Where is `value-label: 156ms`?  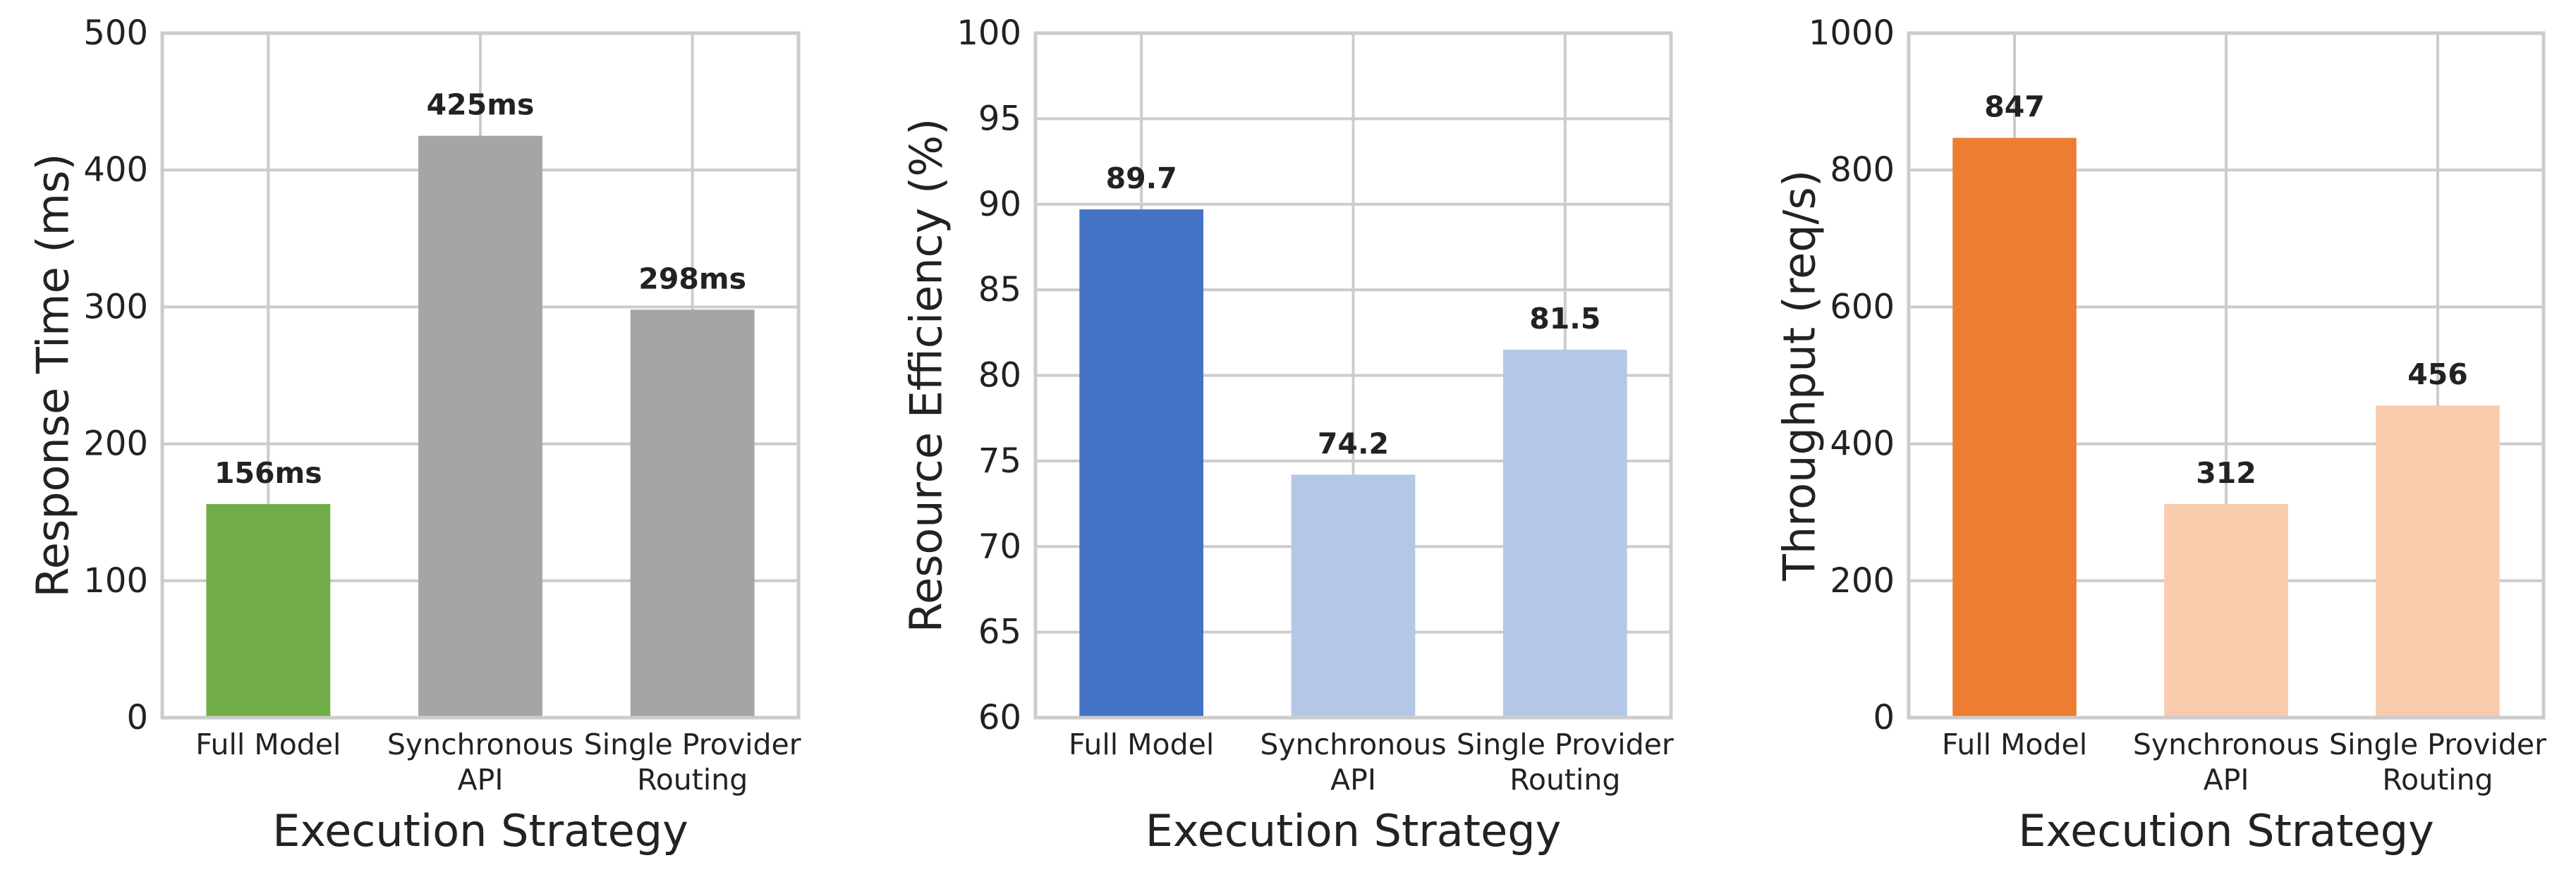 value-label: 156ms is located at coordinates (268, 473).